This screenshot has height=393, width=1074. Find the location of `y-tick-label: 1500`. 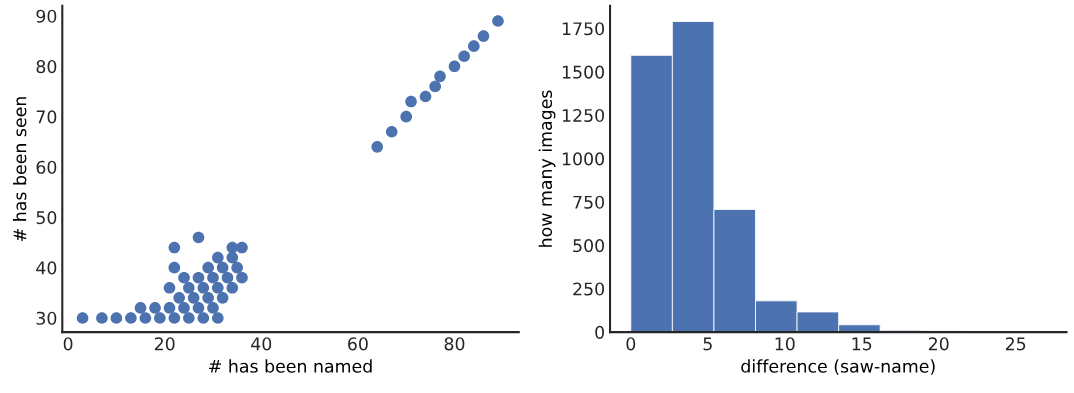

y-tick-label: 1500 is located at coordinates (583, 72).